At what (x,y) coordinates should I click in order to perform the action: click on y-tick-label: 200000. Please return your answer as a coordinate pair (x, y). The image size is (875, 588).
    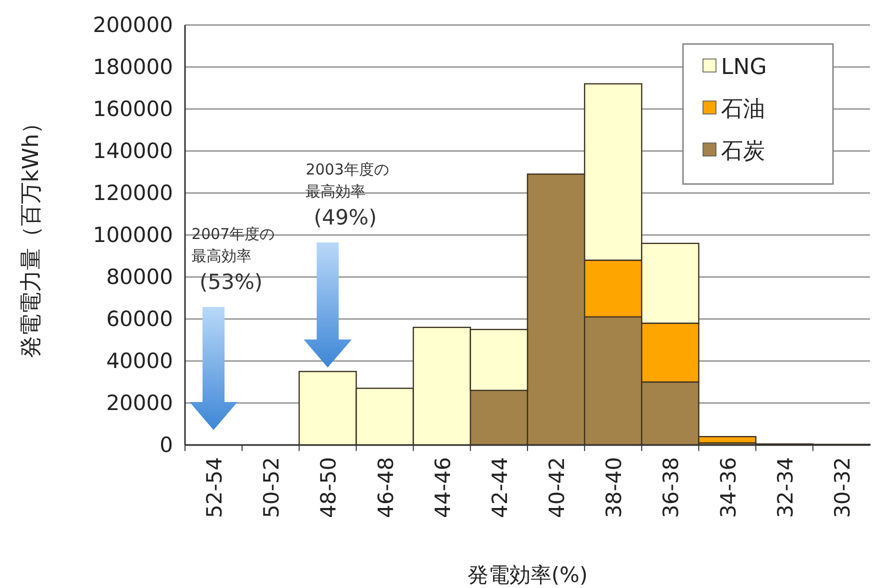
    Looking at the image, I should click on (132, 25).